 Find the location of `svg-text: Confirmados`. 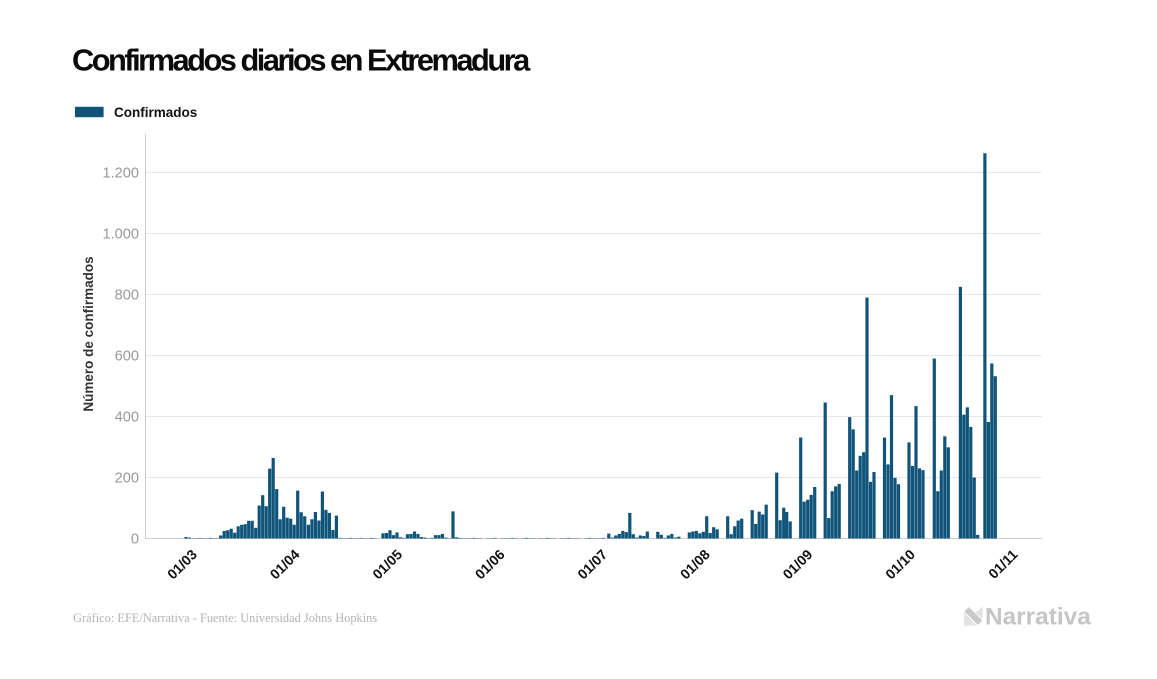

svg-text: Confirmados is located at coordinates (155, 112).